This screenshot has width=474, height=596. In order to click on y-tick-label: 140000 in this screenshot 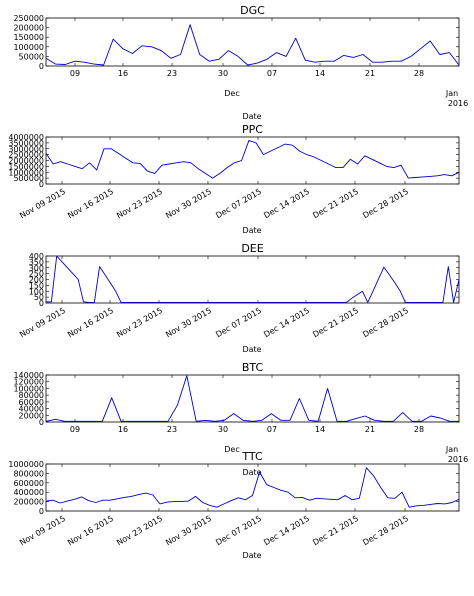, I will do `click(28, 375)`.